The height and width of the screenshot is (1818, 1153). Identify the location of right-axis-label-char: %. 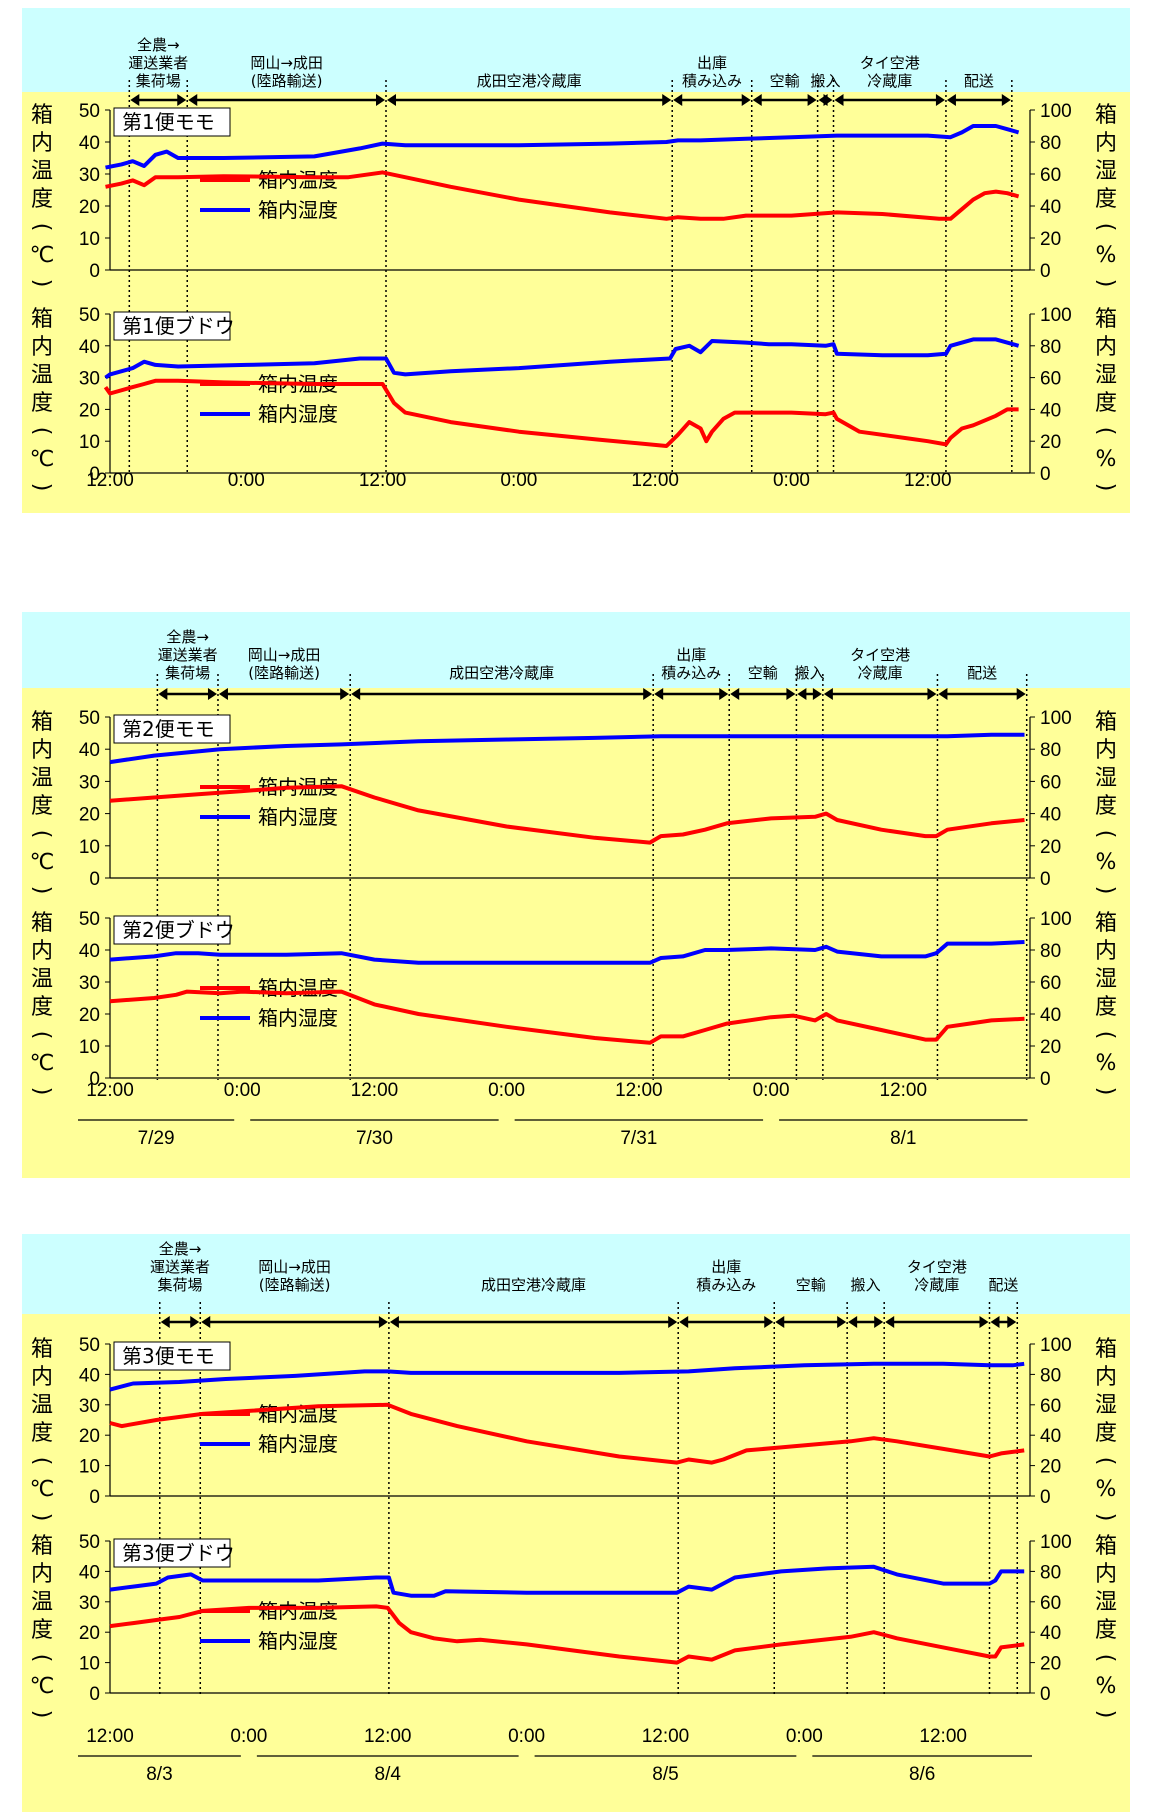
(1106, 255).